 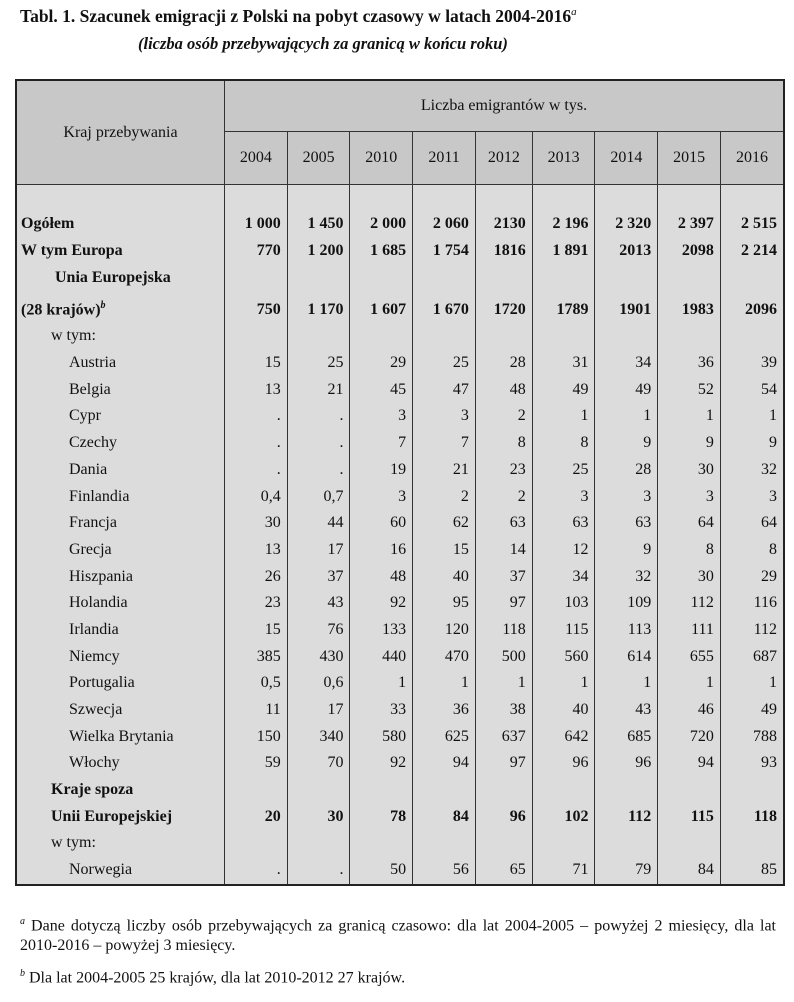 What do you see at coordinates (94, 629) in the screenshot?
I see `row-label-text: Irlandia` at bounding box center [94, 629].